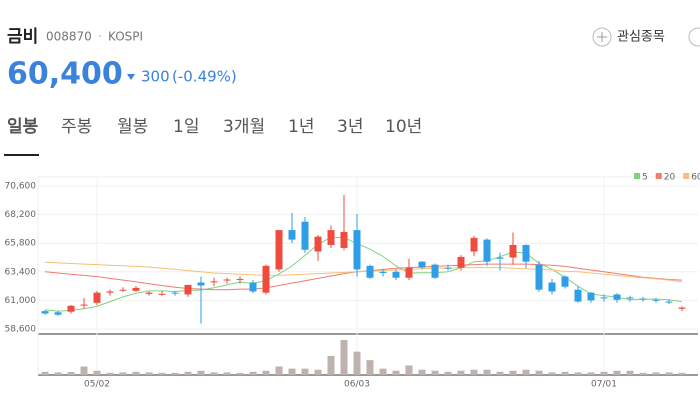 The width and height of the screenshot is (700, 404). I want to click on tab: 1일, so click(186, 127).